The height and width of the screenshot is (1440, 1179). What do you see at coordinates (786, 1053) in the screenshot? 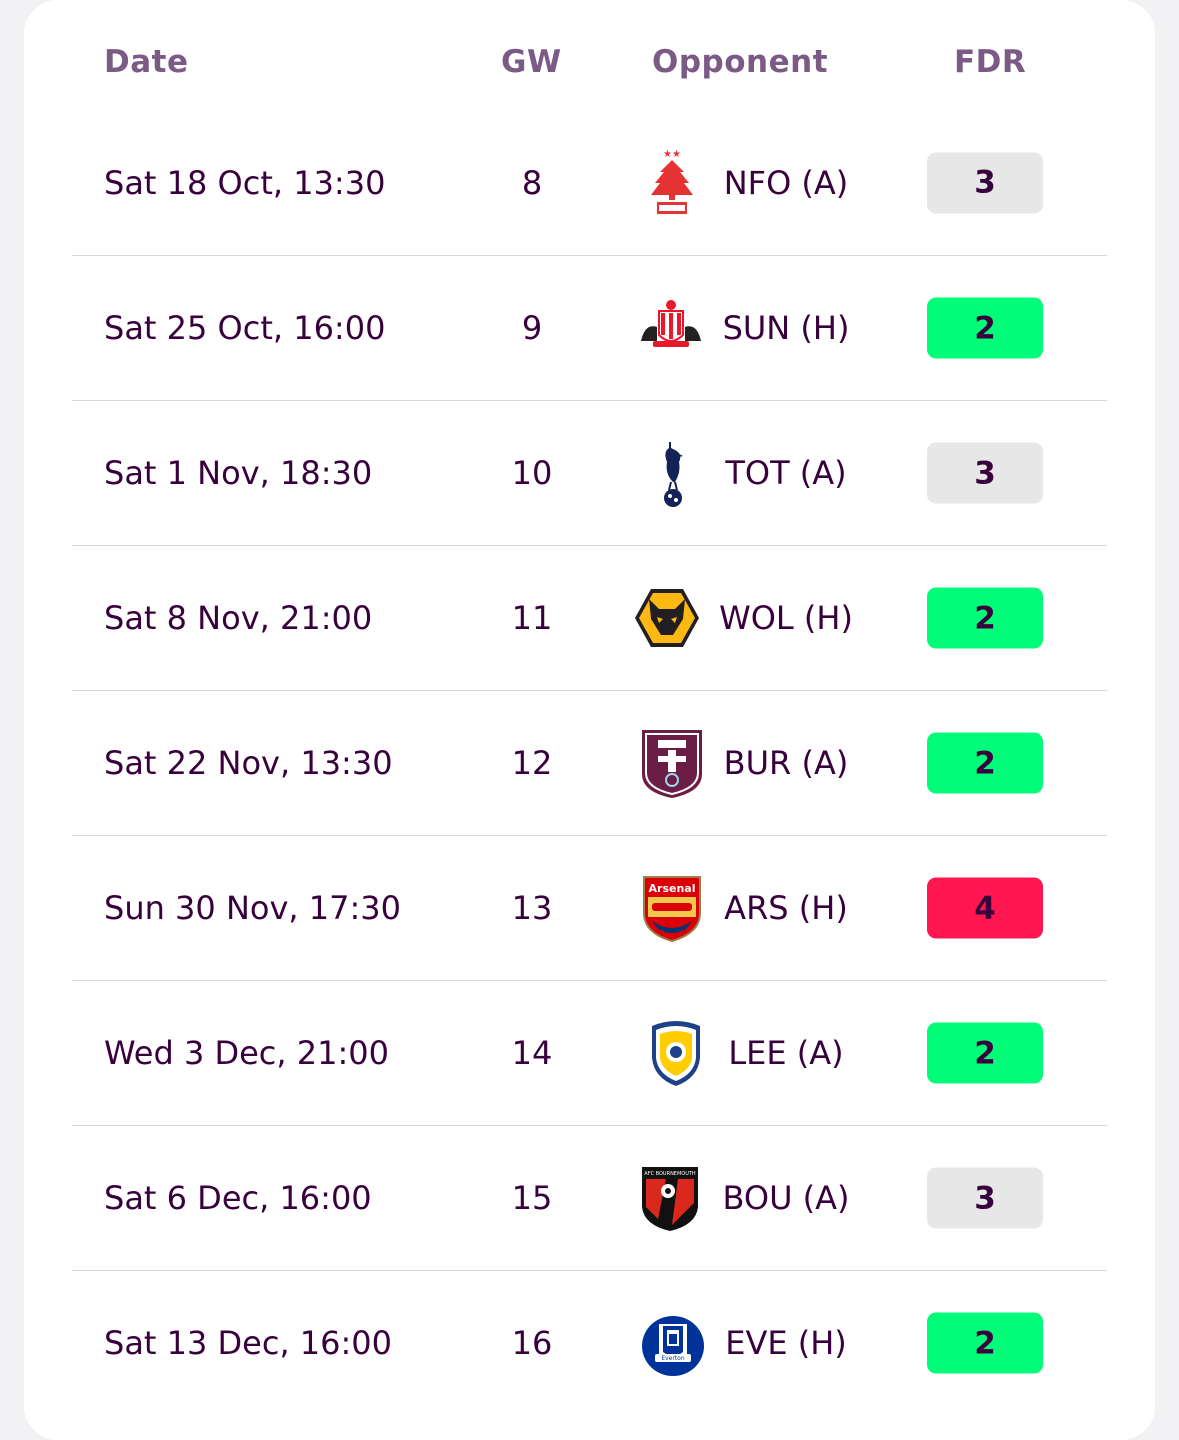
I see `opponent-label: LEE (A)` at bounding box center [786, 1053].